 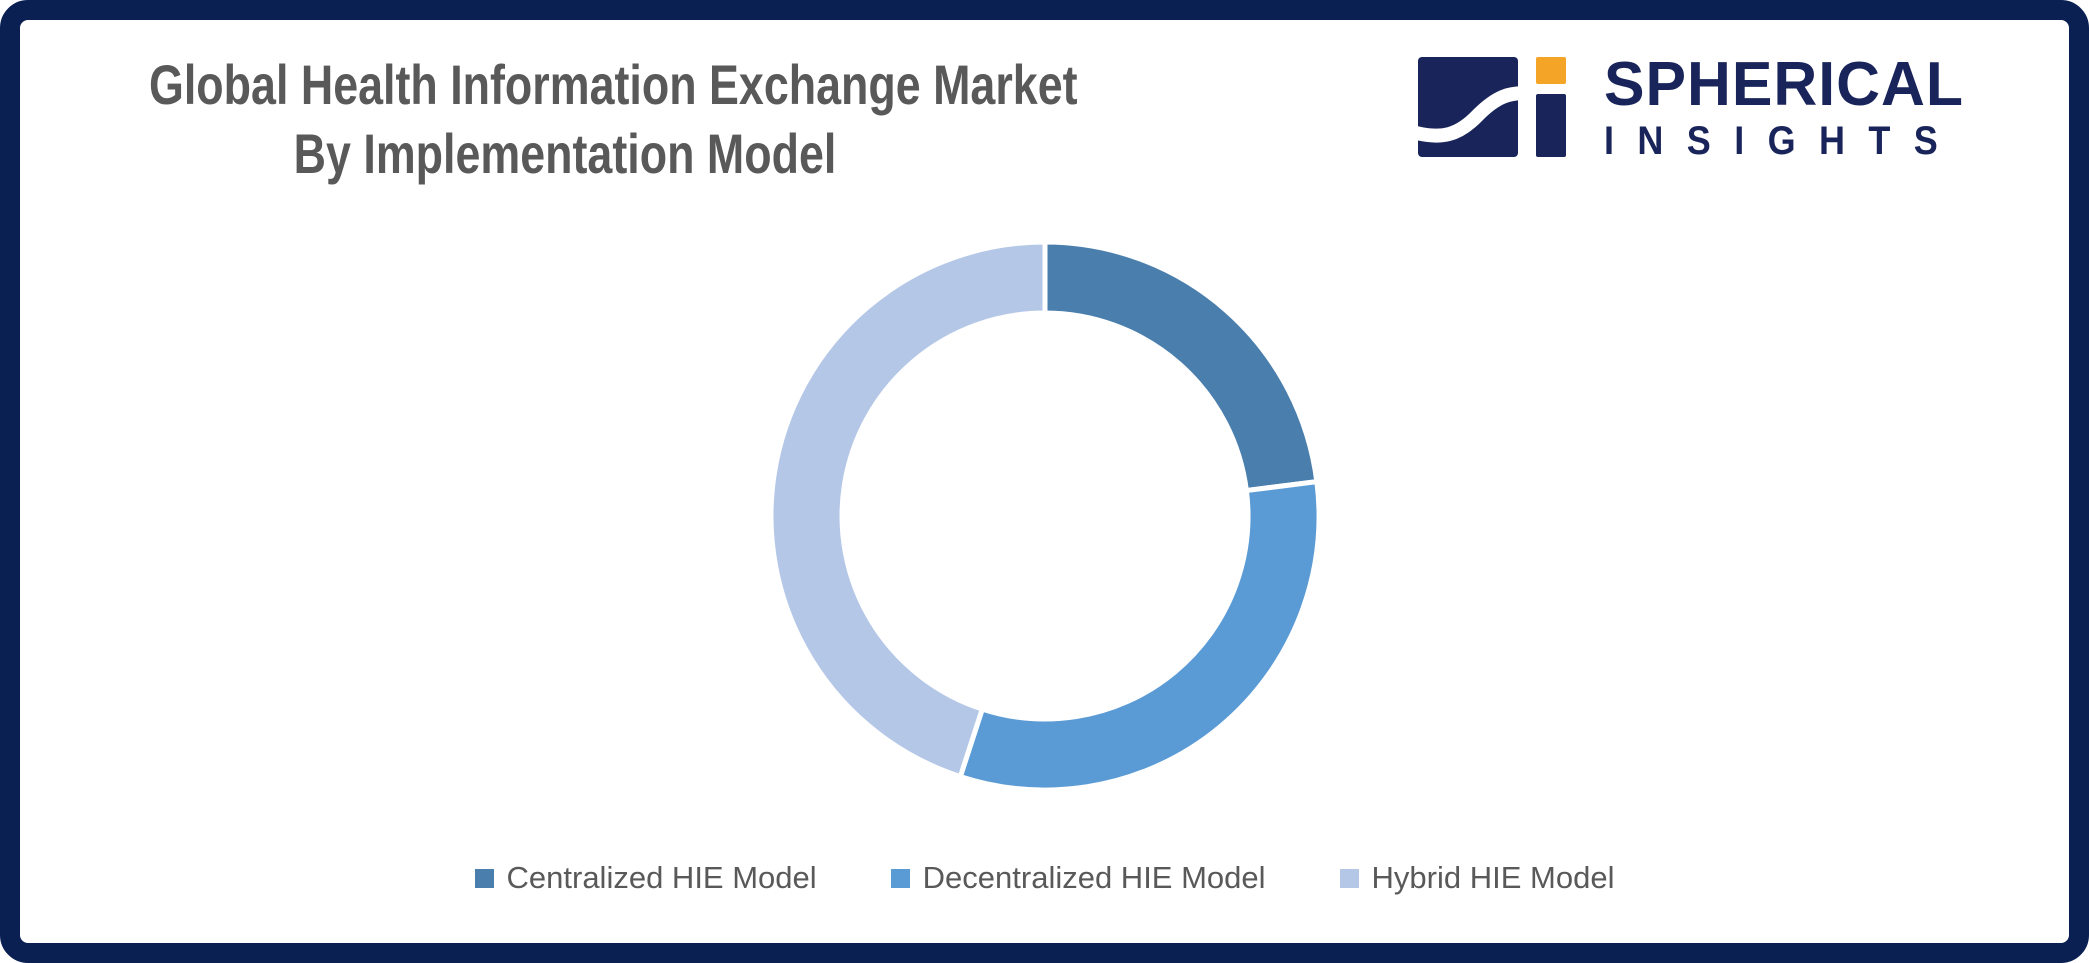 What do you see at coordinates (1139, 635) in the screenshot?
I see `donut-slice-decentralized-hie-model` at bounding box center [1139, 635].